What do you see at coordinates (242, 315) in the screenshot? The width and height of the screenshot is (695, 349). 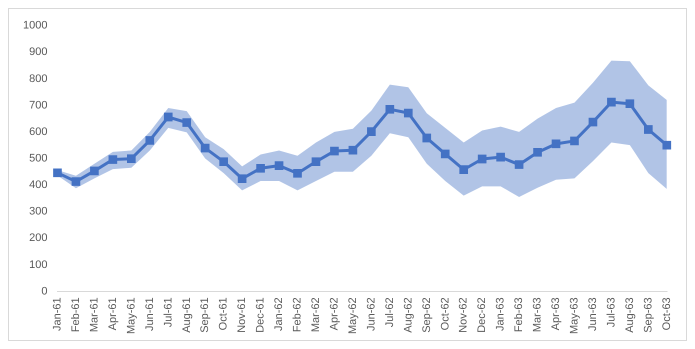 I see `x-tick-label: Nov-61` at bounding box center [242, 315].